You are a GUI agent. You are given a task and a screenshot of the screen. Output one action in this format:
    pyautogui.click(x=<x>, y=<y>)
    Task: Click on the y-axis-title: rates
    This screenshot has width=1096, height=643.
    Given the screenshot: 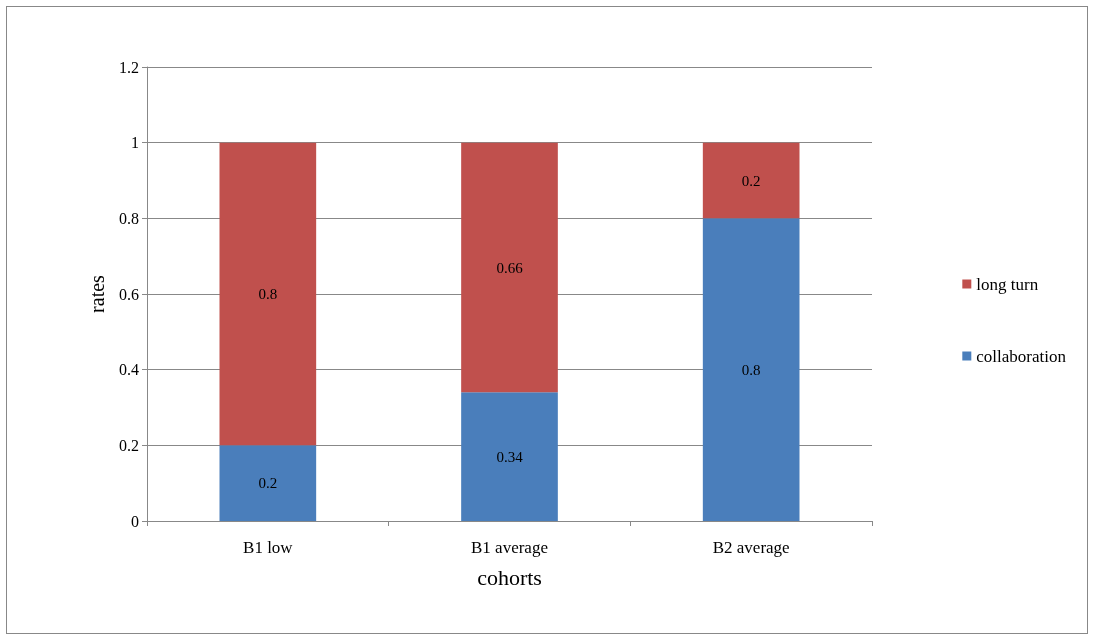 What is the action you would take?
    pyautogui.click(x=97, y=293)
    